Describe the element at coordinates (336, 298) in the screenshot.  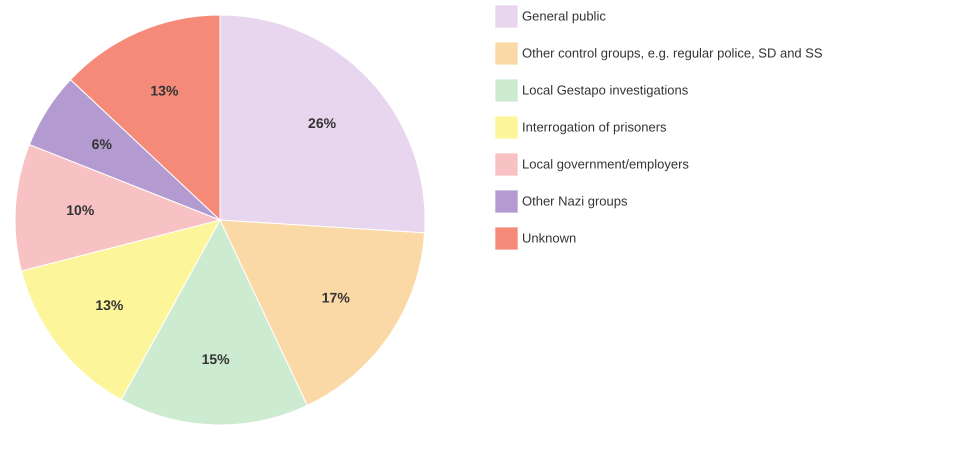
I see `data-label: 17%` at that location.